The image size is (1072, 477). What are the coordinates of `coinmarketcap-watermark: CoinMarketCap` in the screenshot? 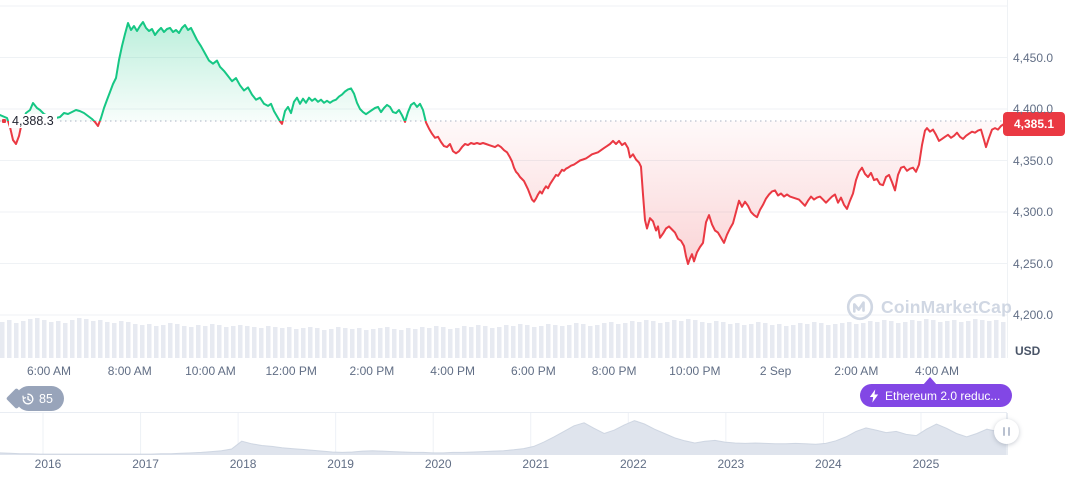 It's located at (929, 307).